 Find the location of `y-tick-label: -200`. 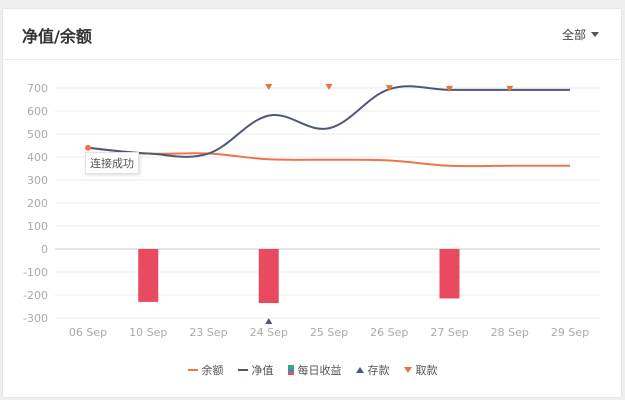

y-tick-label: -200 is located at coordinates (35, 295).